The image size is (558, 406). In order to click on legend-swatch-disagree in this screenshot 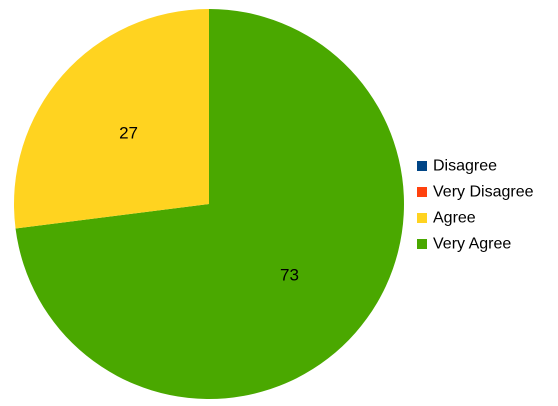, I will do `click(422, 166)`.